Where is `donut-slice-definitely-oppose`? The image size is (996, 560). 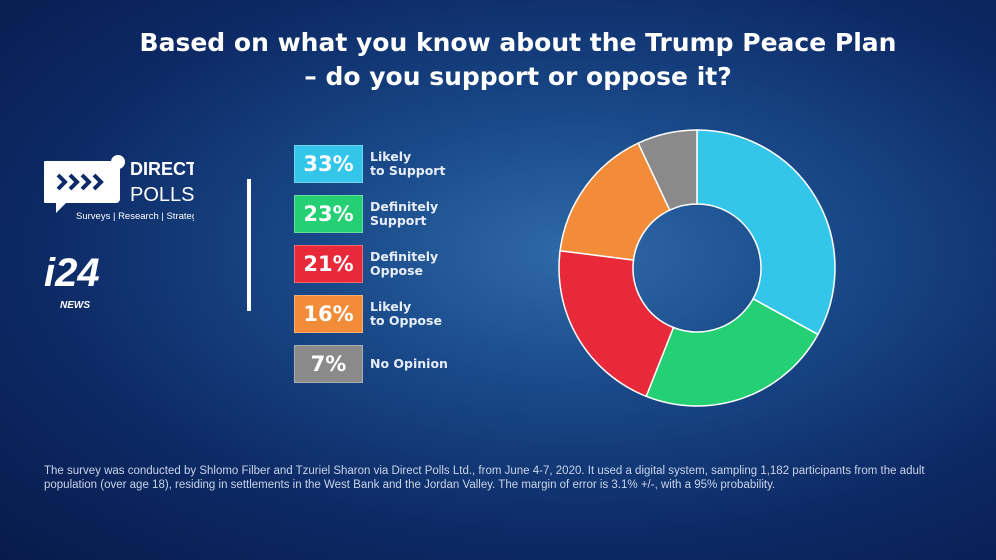
donut-slice-definitely-oppose is located at coordinates (616, 323).